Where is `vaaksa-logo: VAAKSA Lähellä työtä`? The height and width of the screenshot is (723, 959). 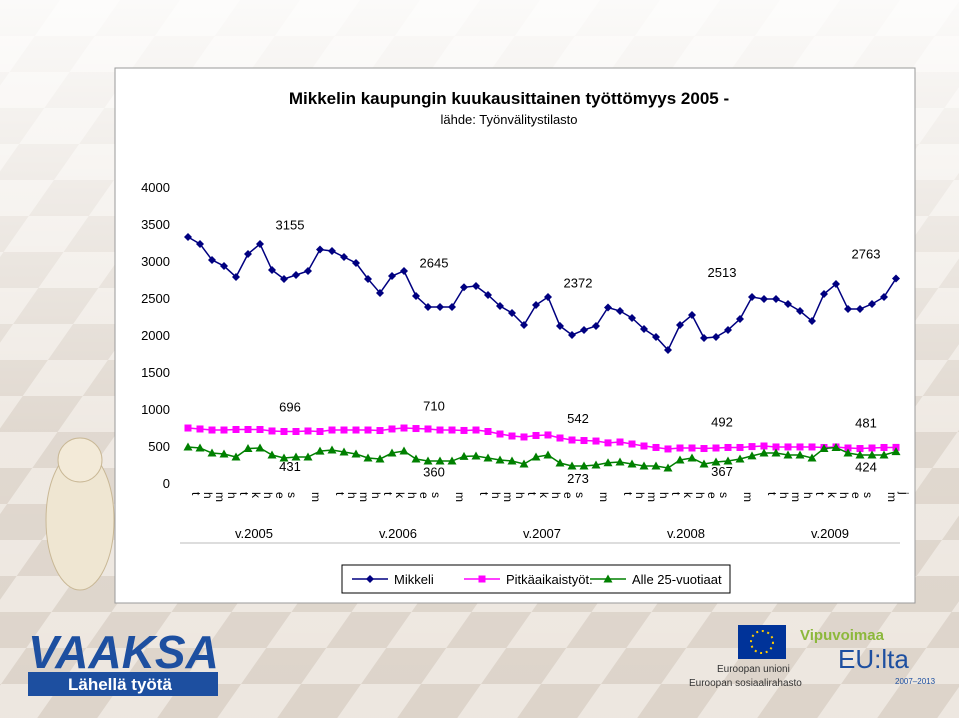
vaaksa-logo: VAAKSA Lähellä työtä is located at coordinates (123, 661).